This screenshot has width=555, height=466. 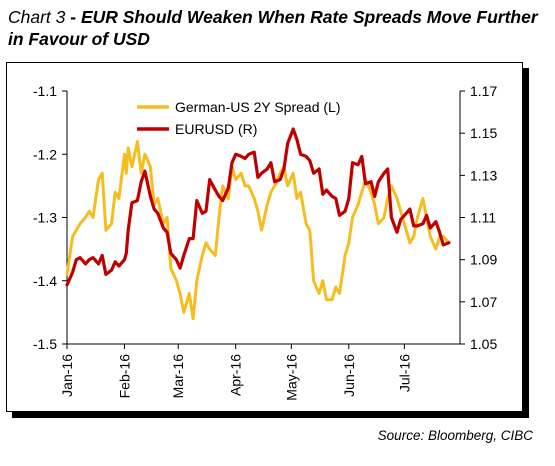 I want to click on left-tick-label: -1.5, so click(x=45, y=344).